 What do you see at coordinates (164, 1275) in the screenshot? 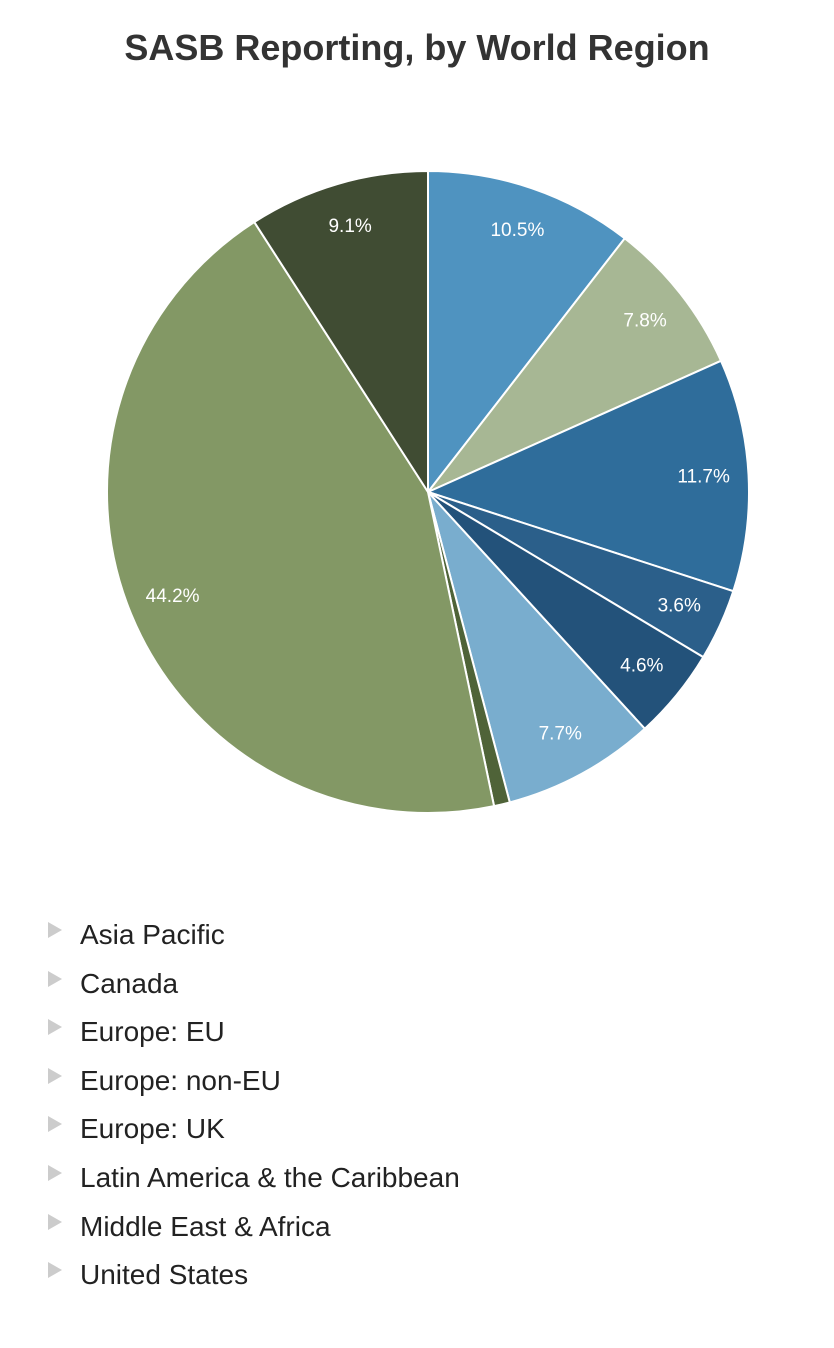
I see `legend-label: United States` at bounding box center [164, 1275].